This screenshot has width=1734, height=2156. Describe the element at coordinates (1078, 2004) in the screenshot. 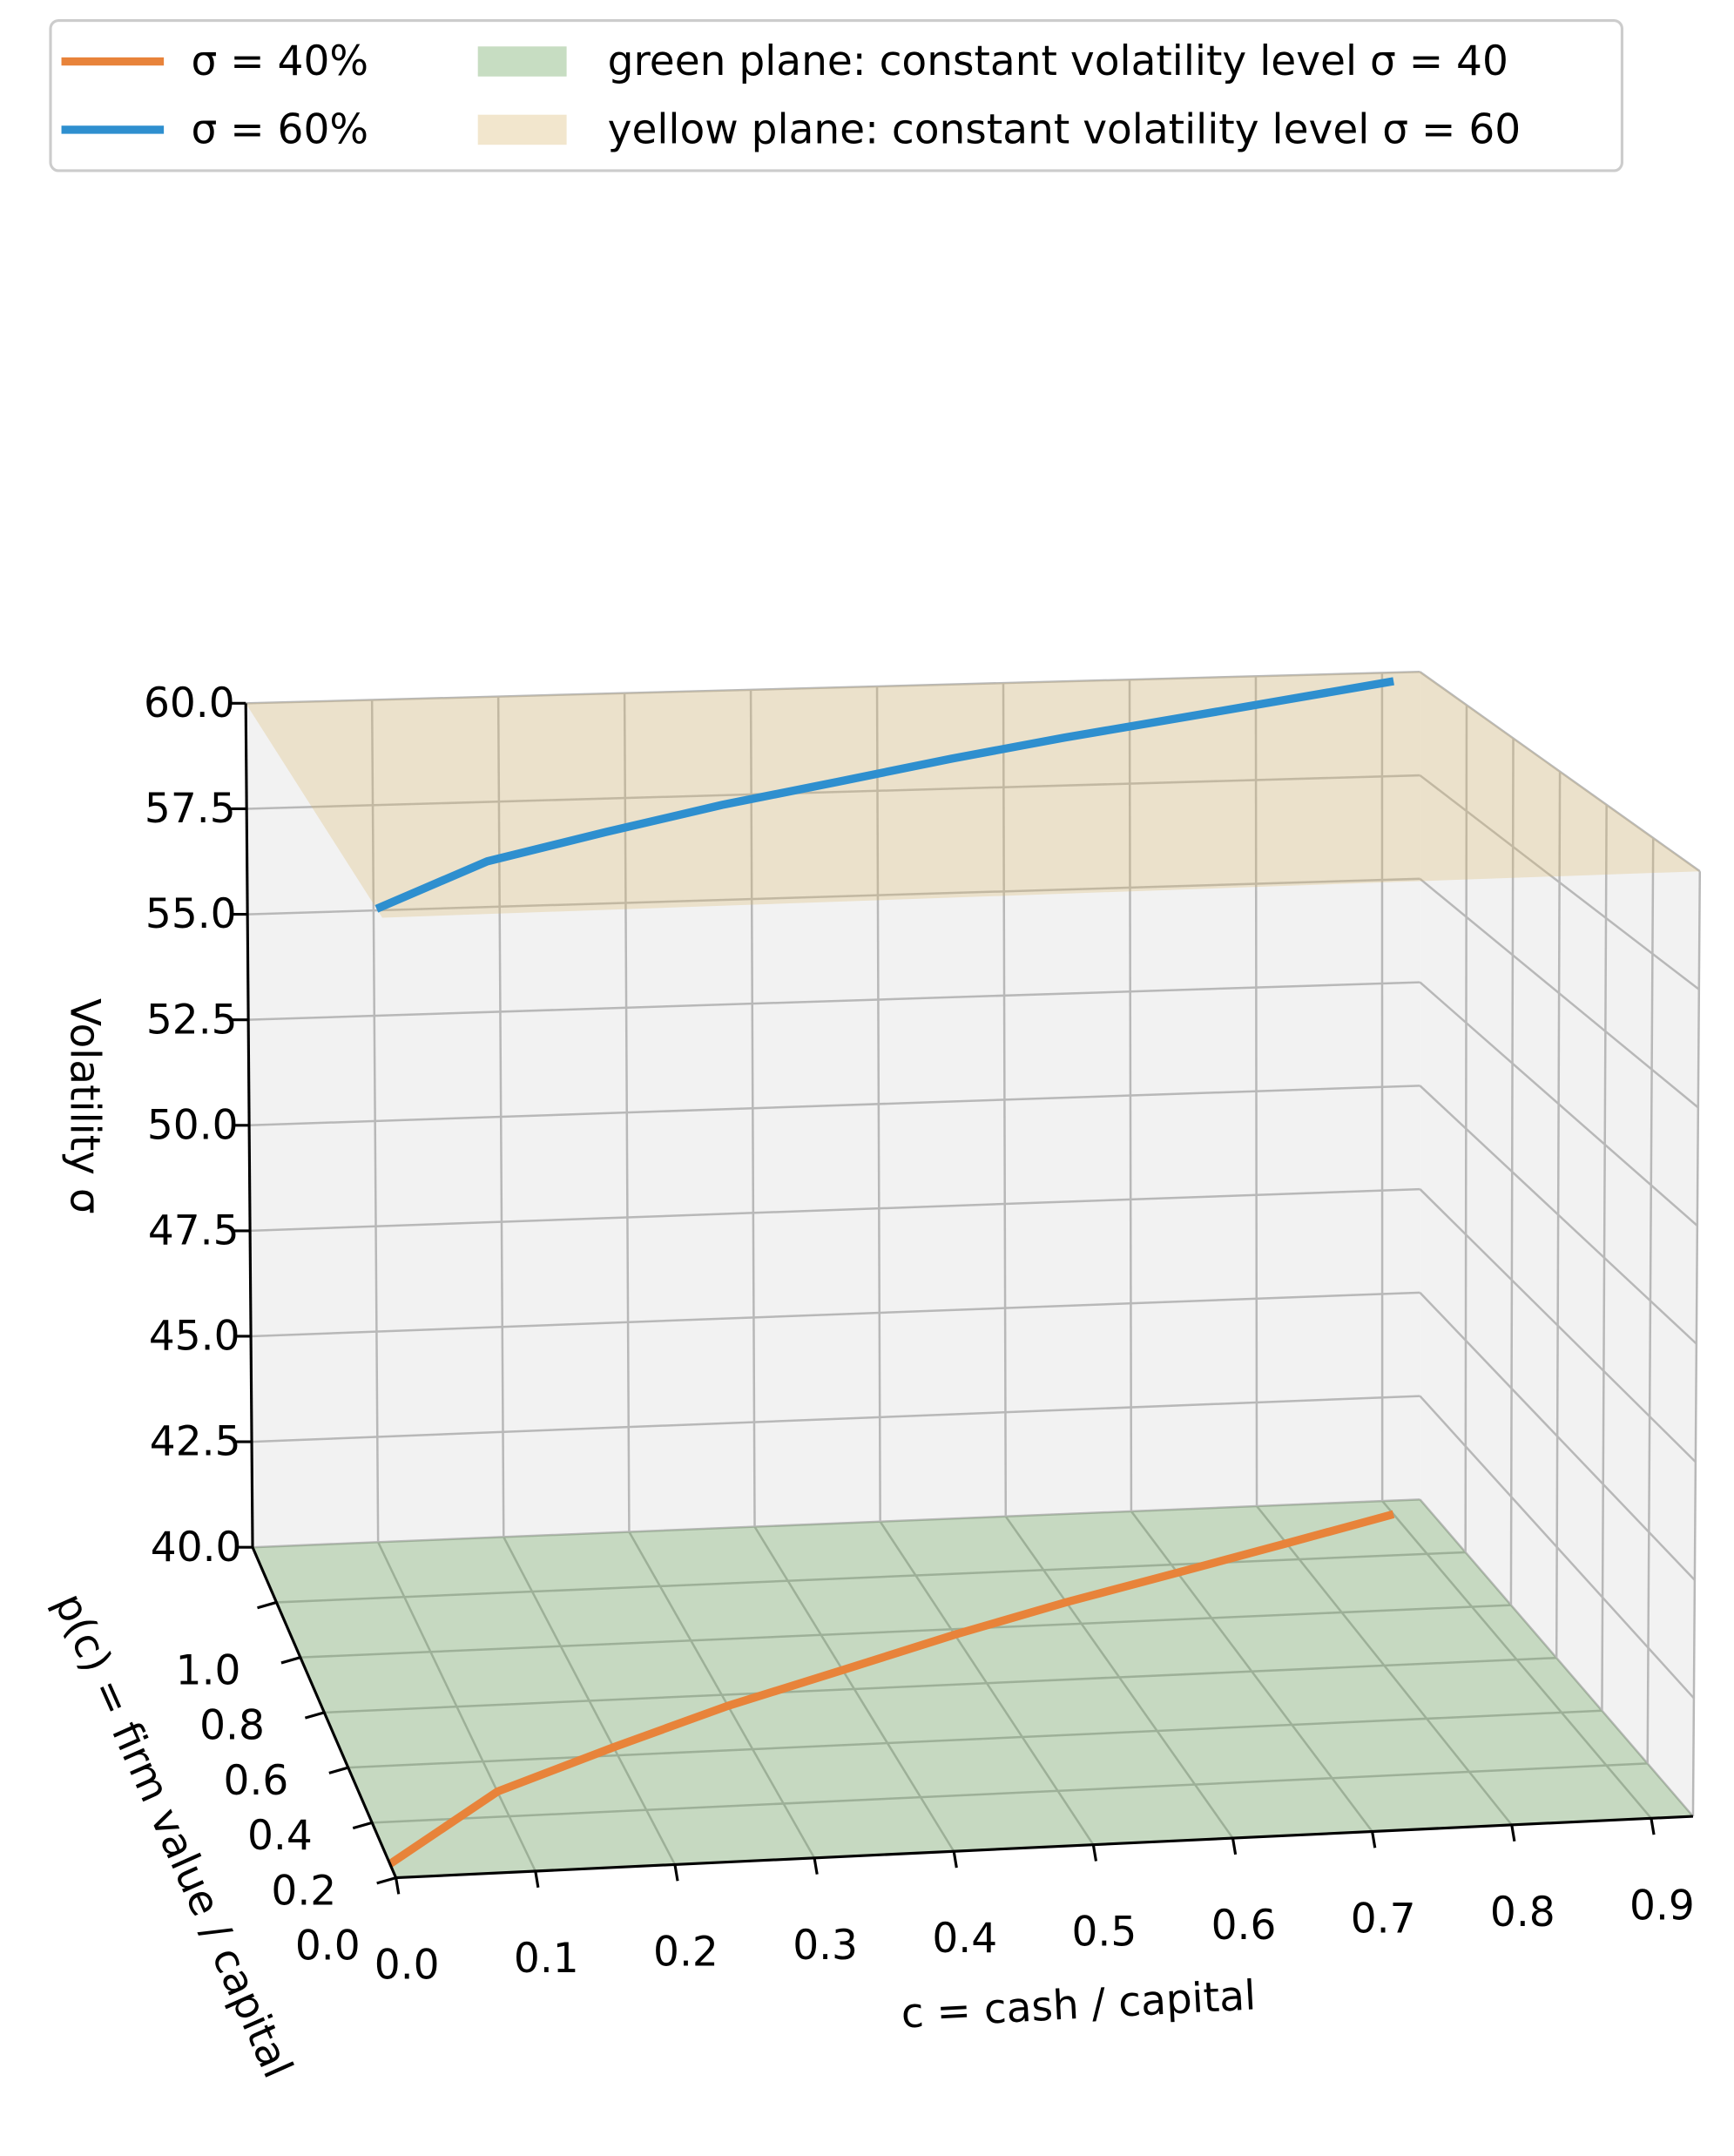

I see `x-axis-label: c = cash / capital` at that location.